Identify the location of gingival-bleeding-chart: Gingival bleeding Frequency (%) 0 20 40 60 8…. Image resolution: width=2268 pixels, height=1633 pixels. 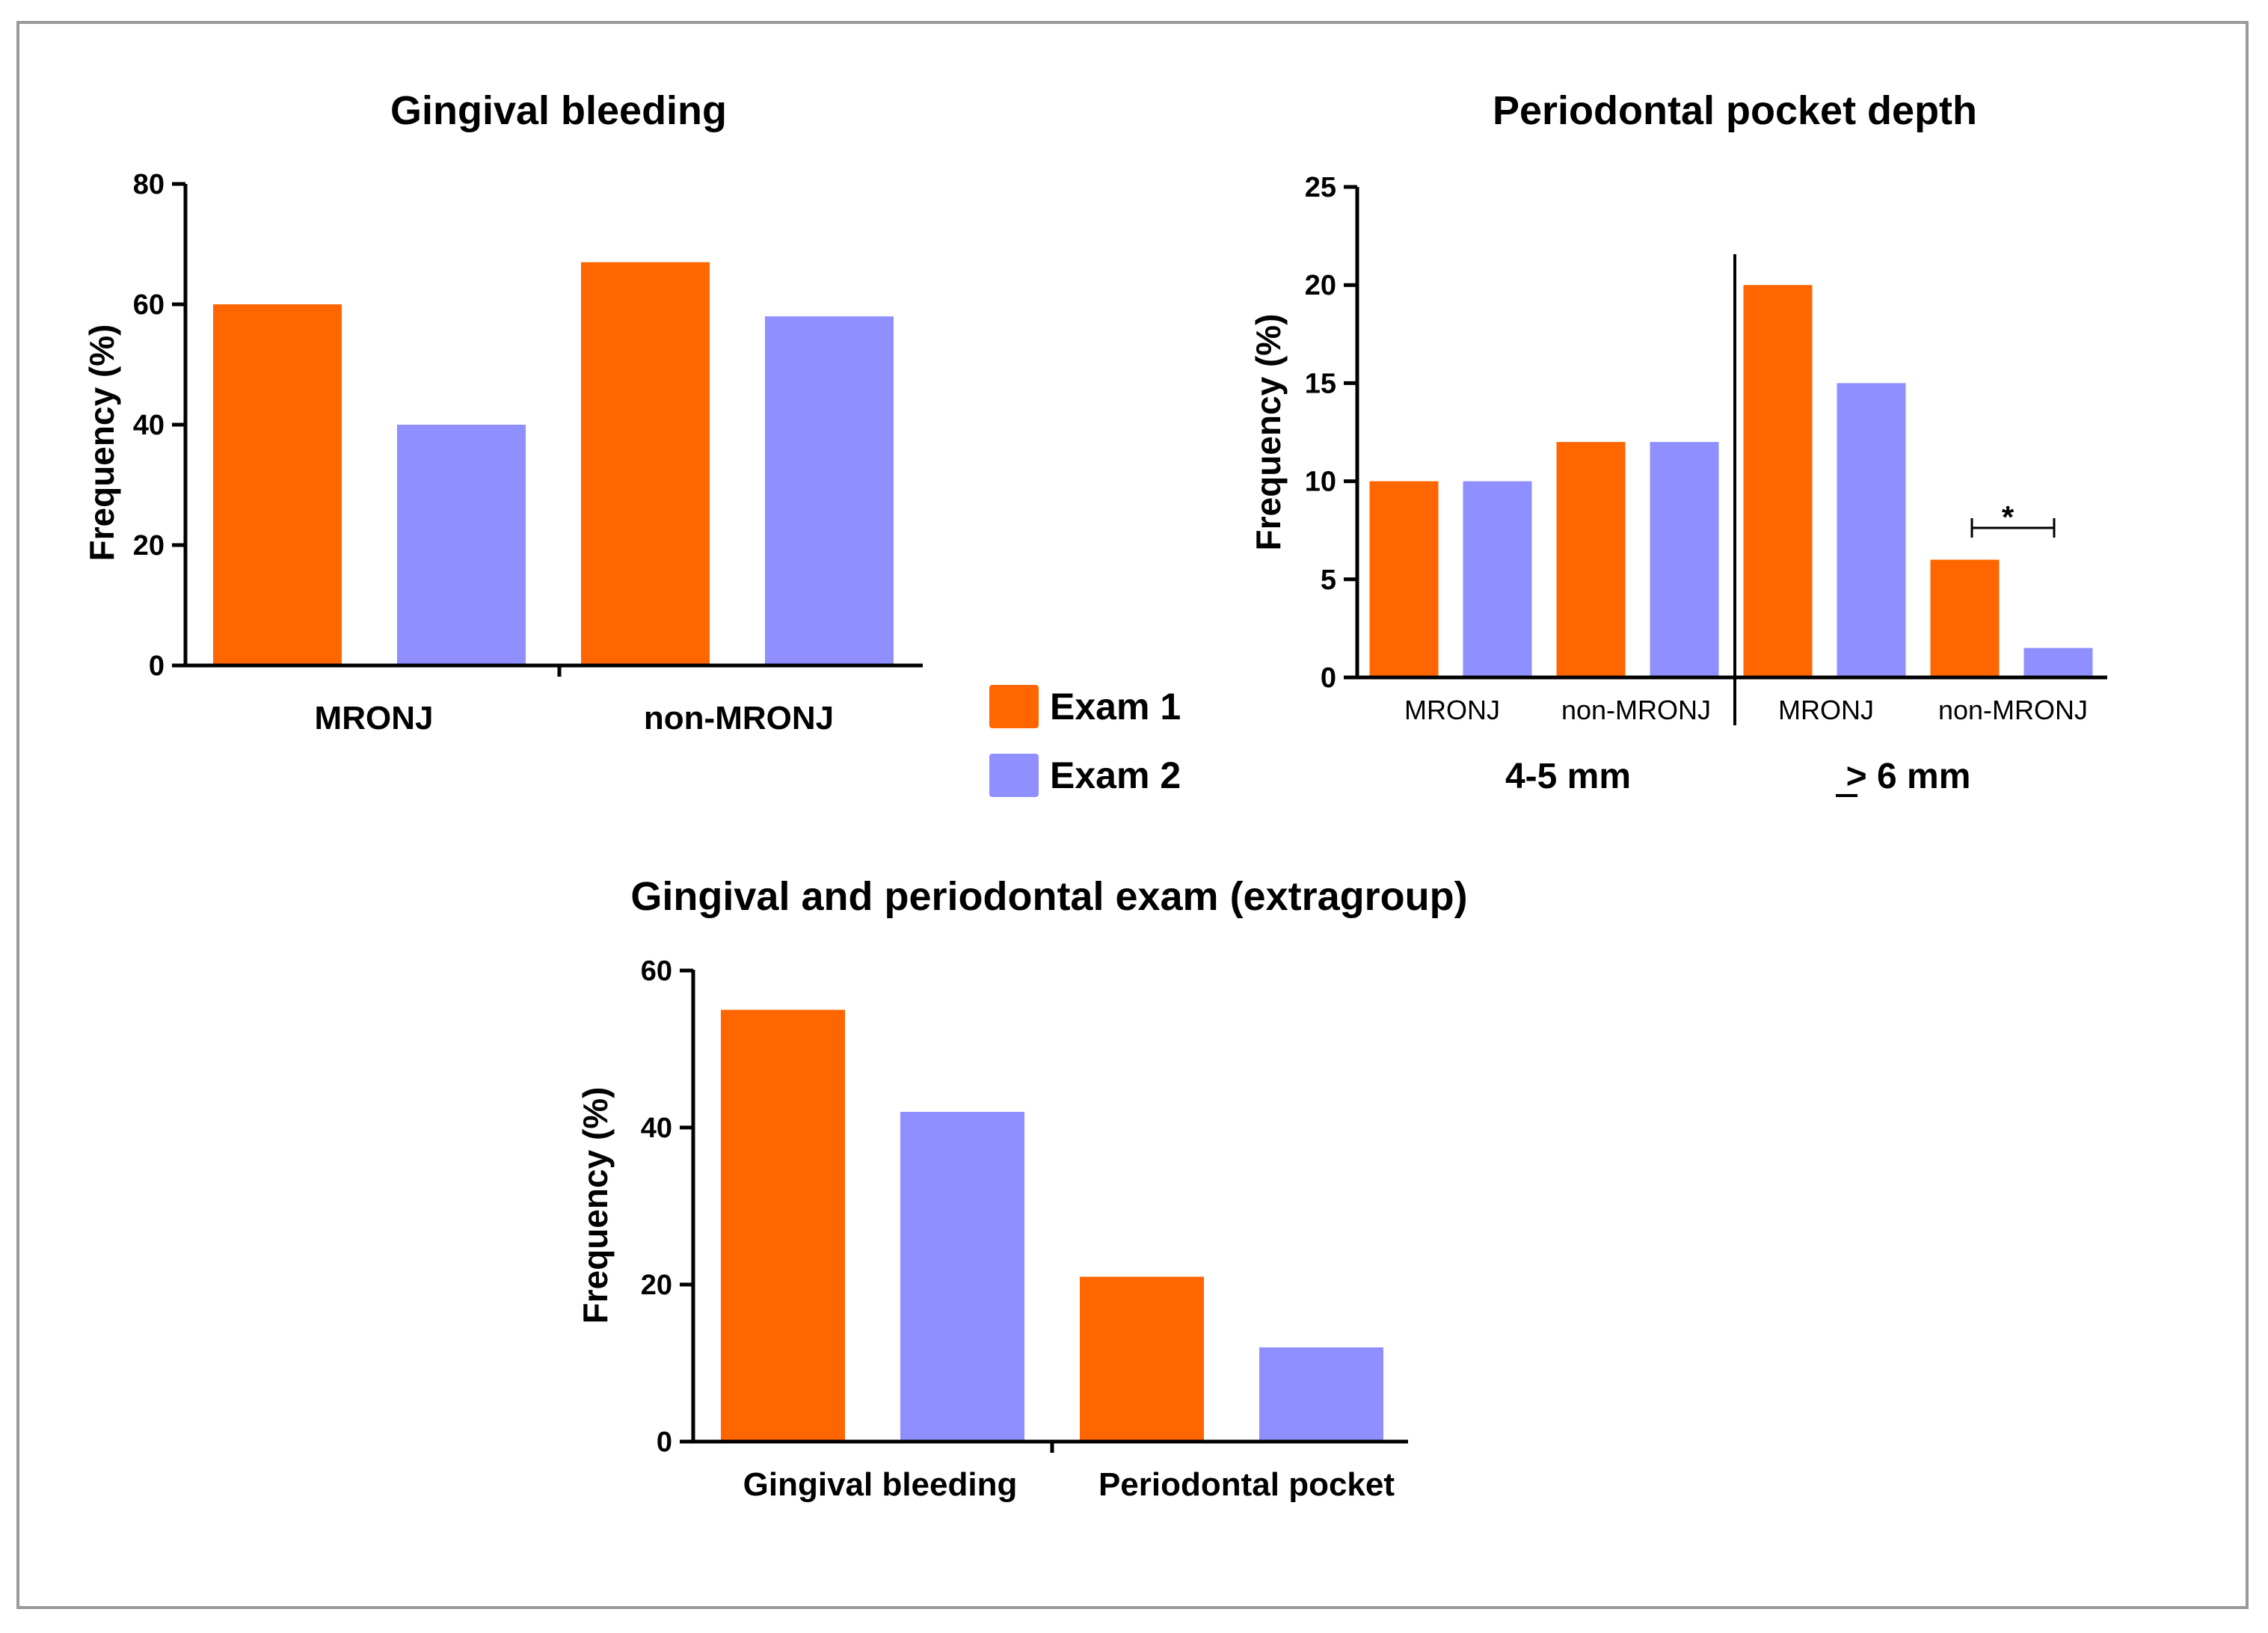
(502, 412).